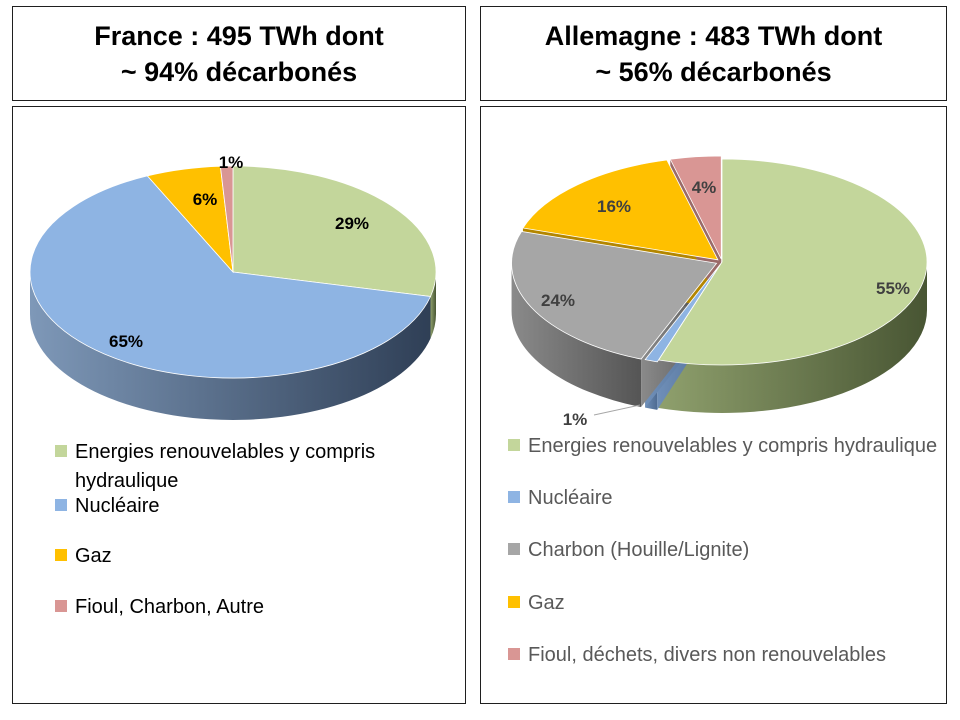 This screenshot has height=720, width=960. I want to click on france-data-label-gaz: 6%, so click(205, 199).